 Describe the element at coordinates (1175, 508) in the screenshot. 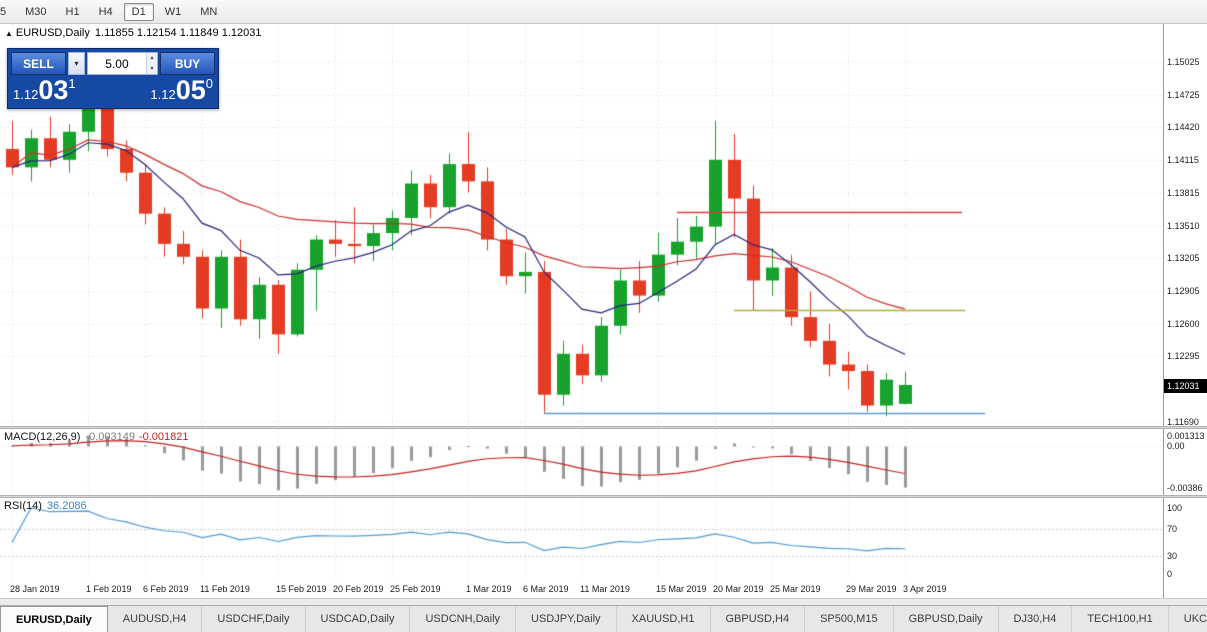

I see `rsi-axis-label: 100` at that location.